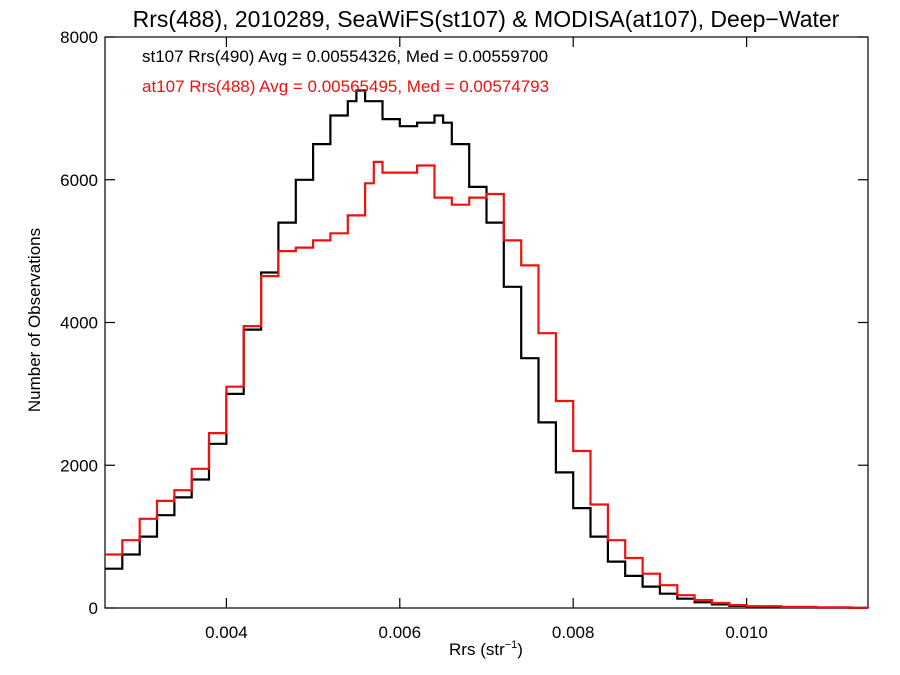  I want to click on x-tick-label: 0.004, so click(226, 632).